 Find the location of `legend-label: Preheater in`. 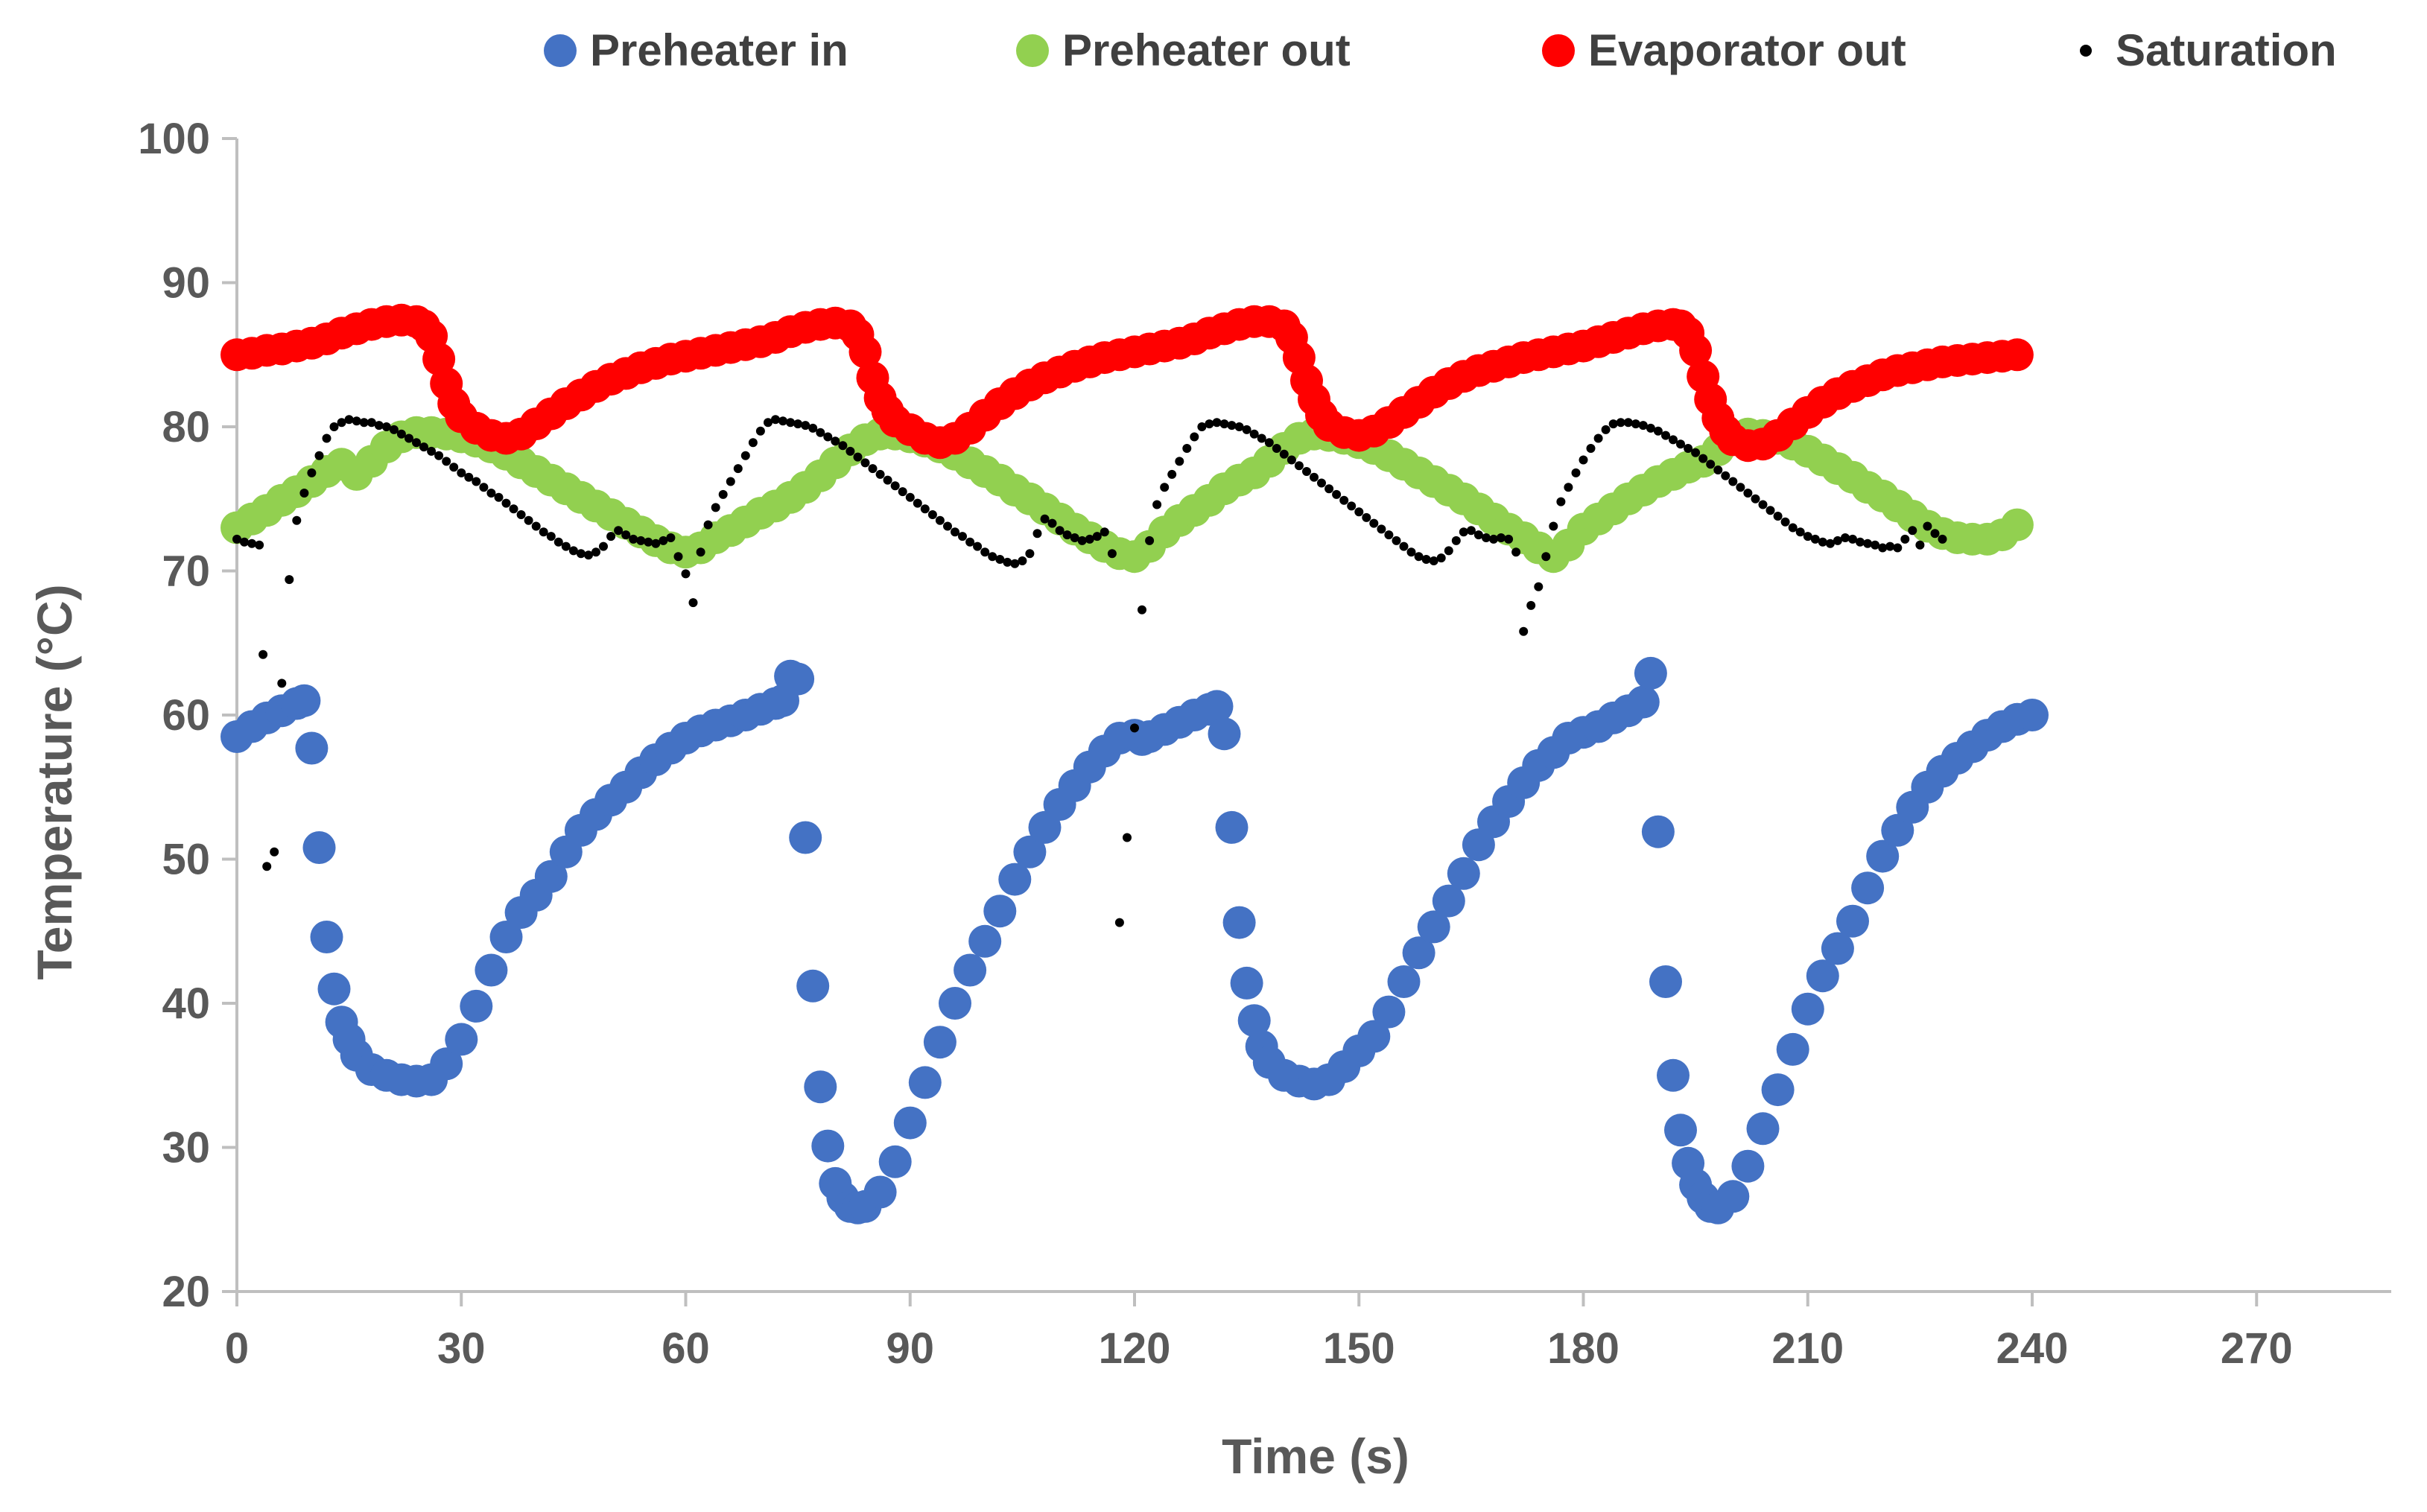

legend-label: Preheater in is located at coordinates (719, 50).